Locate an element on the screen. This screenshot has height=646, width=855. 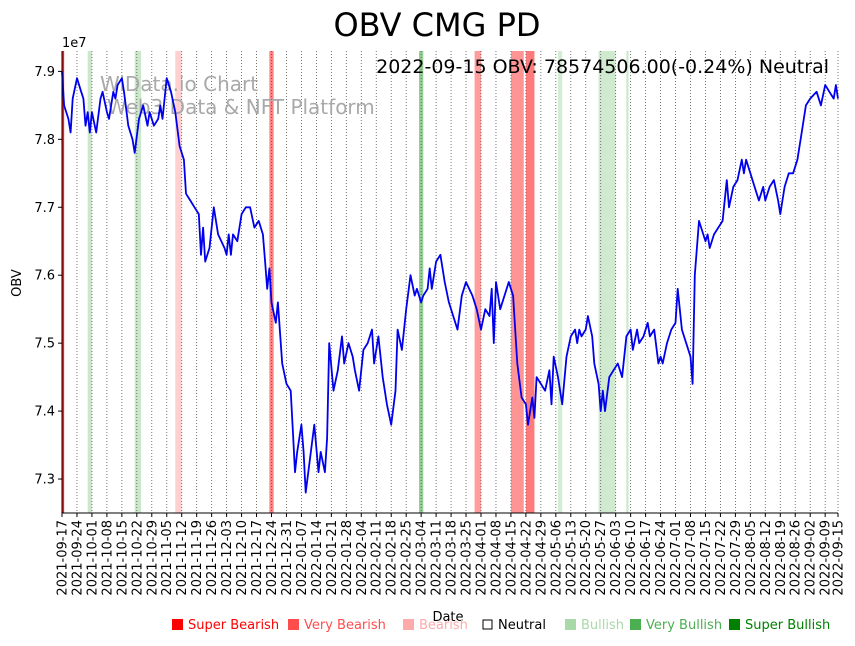
x-tick-label-4: 2021-10-15 is located at coordinates (122, 558).